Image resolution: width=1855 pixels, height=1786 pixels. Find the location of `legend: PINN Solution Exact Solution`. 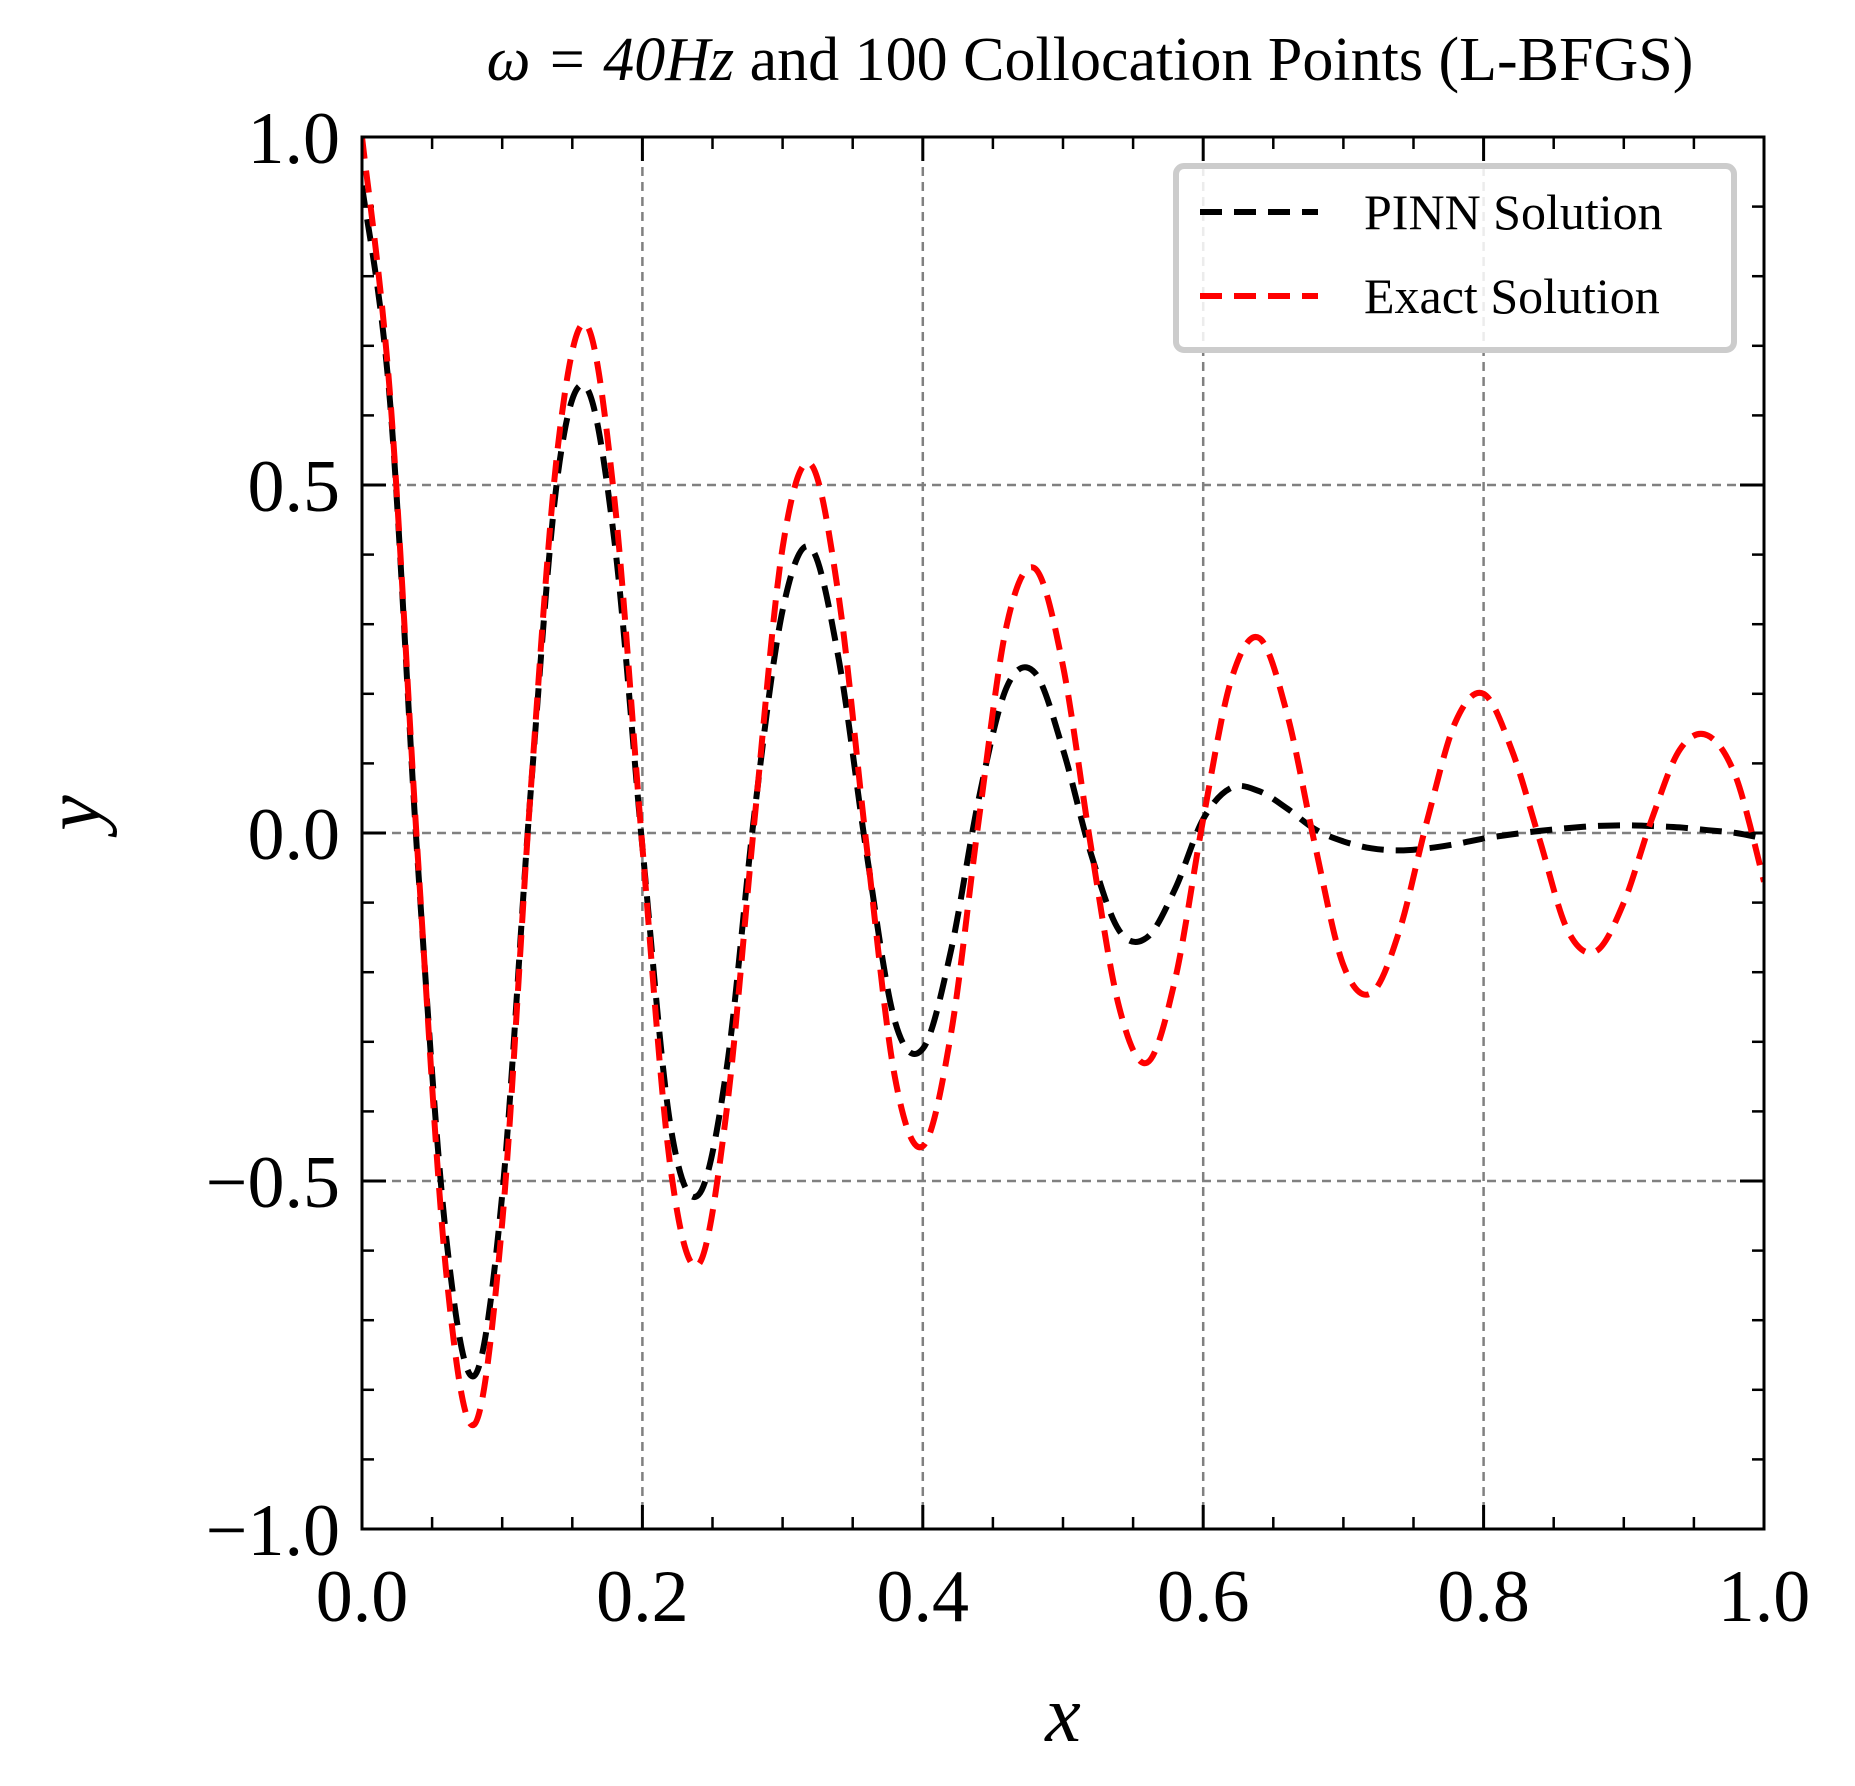

legend: PINN Solution Exact Solution is located at coordinates (1455, 258).